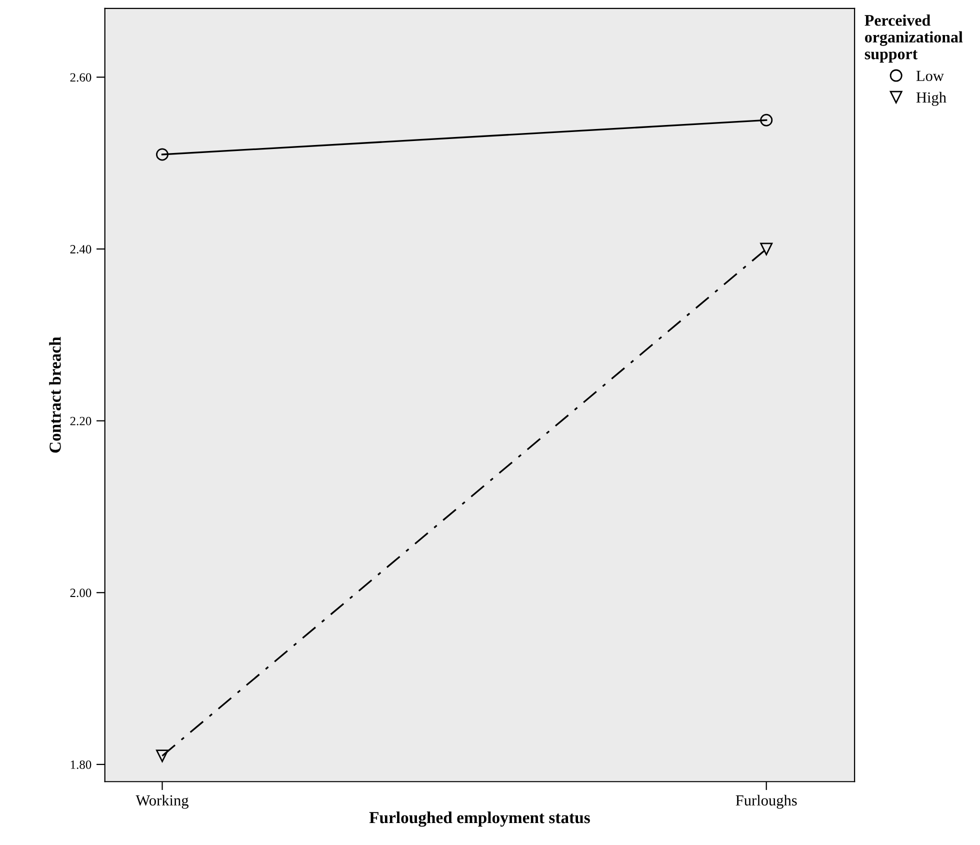  Describe the element at coordinates (81, 593) in the screenshot. I see `y-tick-label: 2.00` at that location.